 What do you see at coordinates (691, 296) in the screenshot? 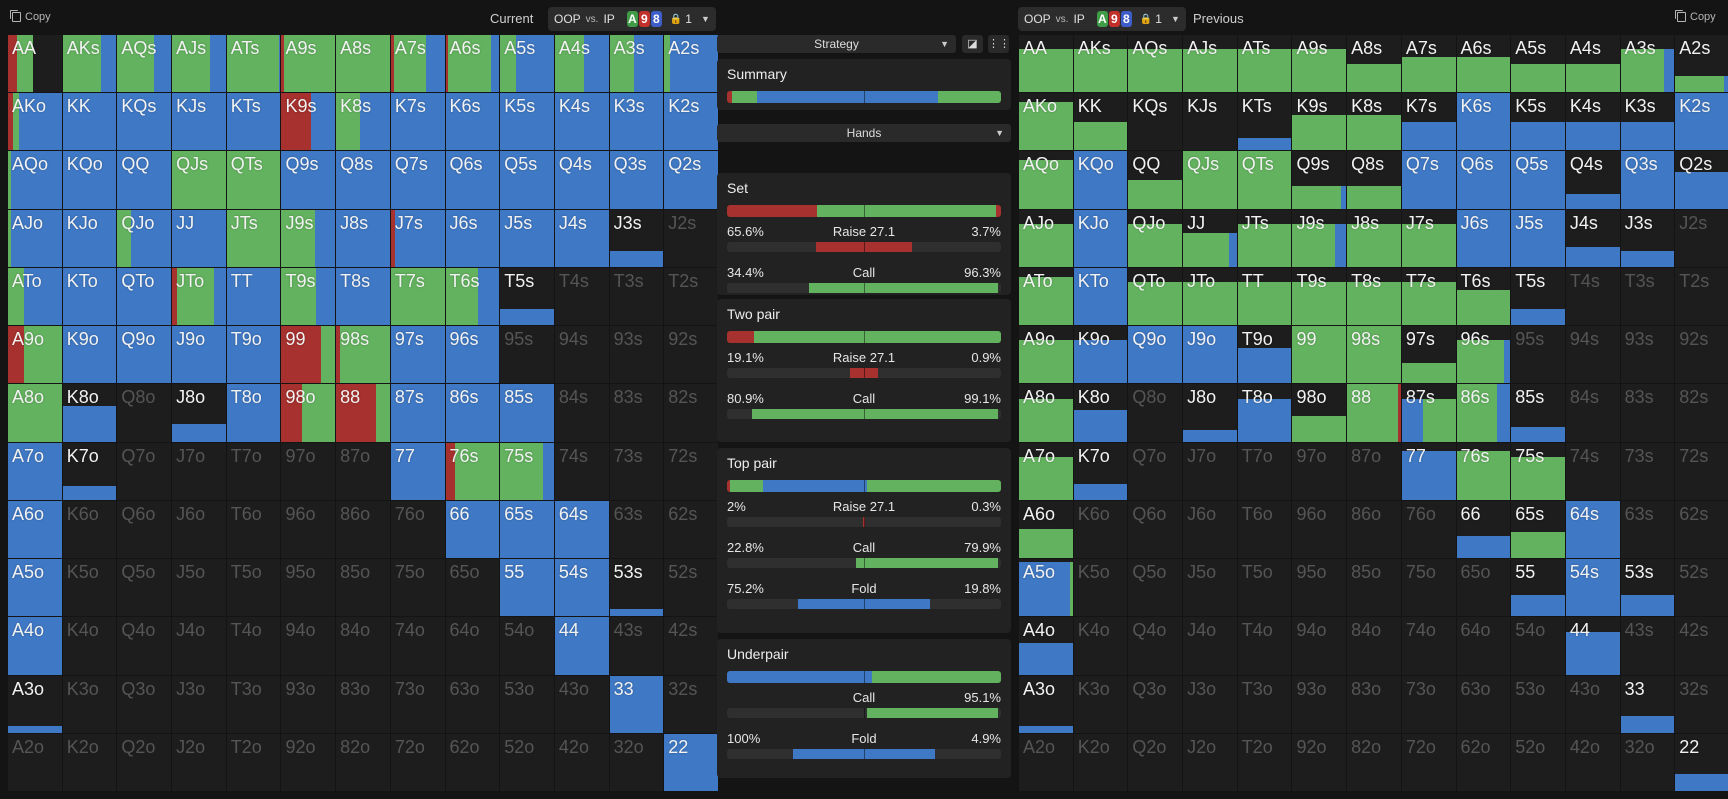
I see `hand-cell: T2s` at bounding box center [691, 296].